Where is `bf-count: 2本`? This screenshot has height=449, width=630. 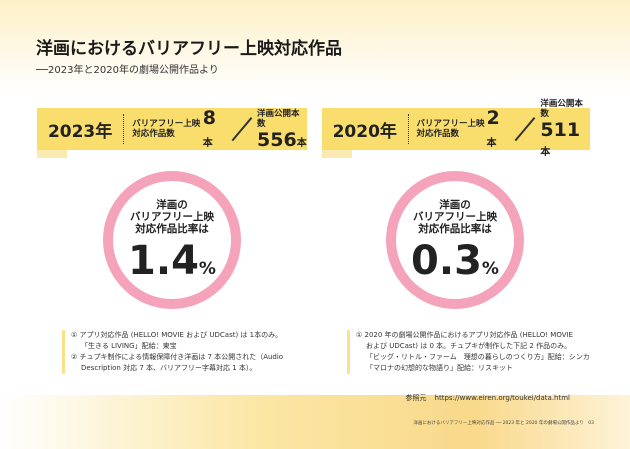
bf-count: 2本 is located at coordinates (493, 128).